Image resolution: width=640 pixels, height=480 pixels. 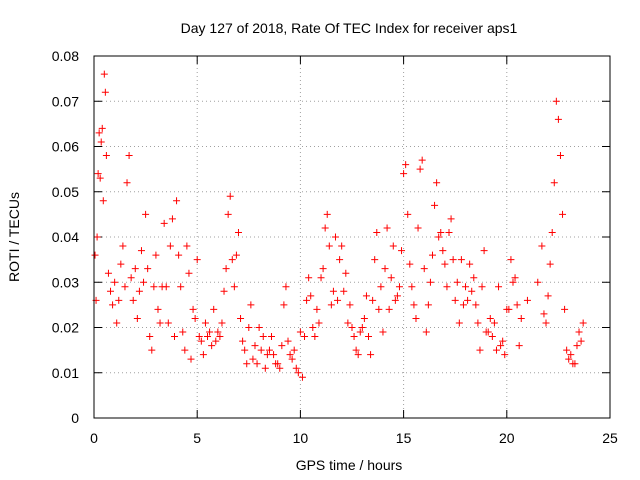 I want to click on x-tick-label: 0, so click(x=94, y=438).